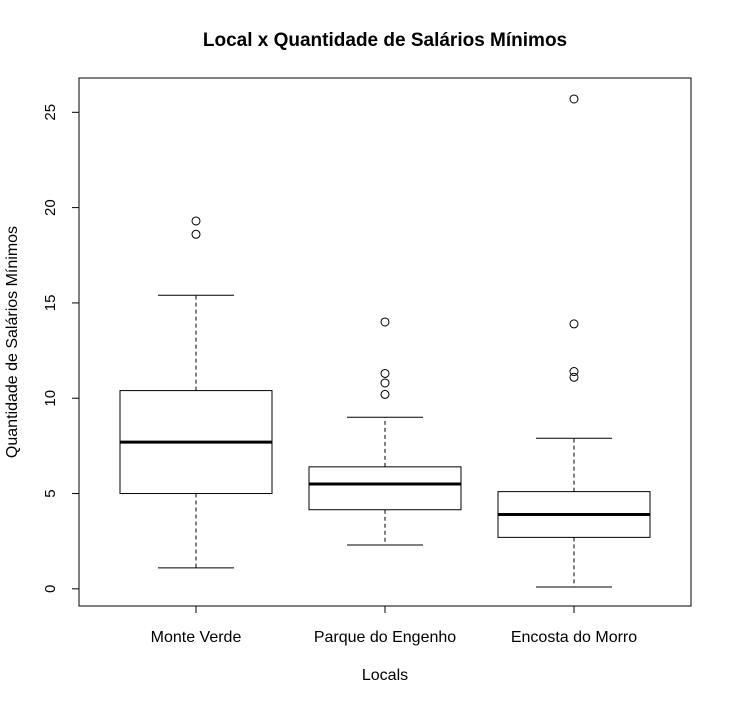 The height and width of the screenshot is (705, 732). I want to click on y-tick-label: 15, so click(50, 303).